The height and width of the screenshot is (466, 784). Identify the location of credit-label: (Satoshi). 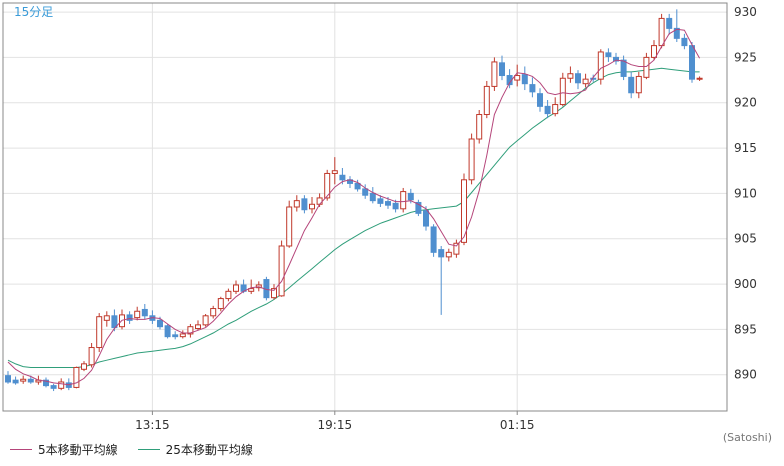
(747, 437).